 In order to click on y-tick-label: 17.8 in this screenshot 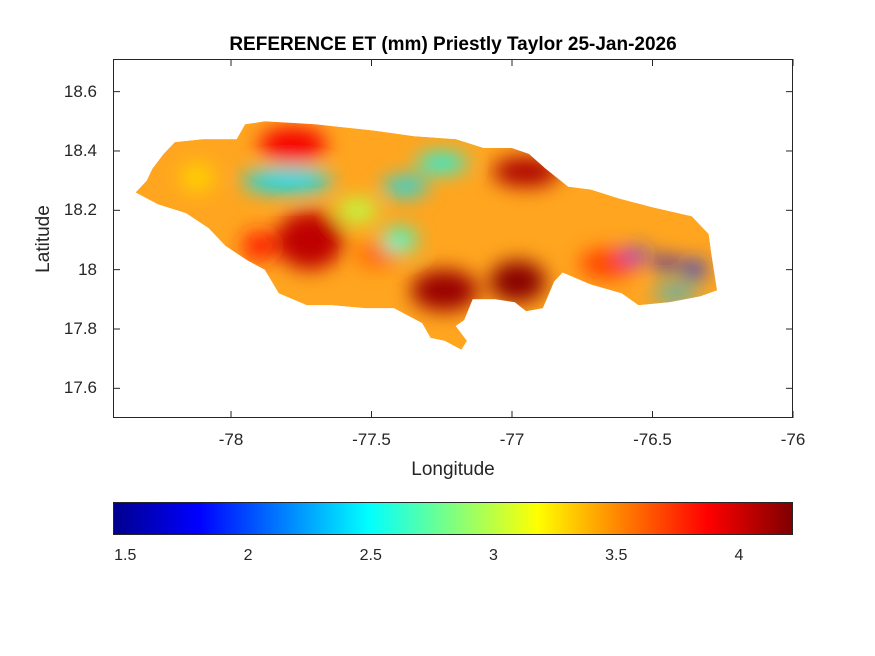, I will do `click(80, 328)`.